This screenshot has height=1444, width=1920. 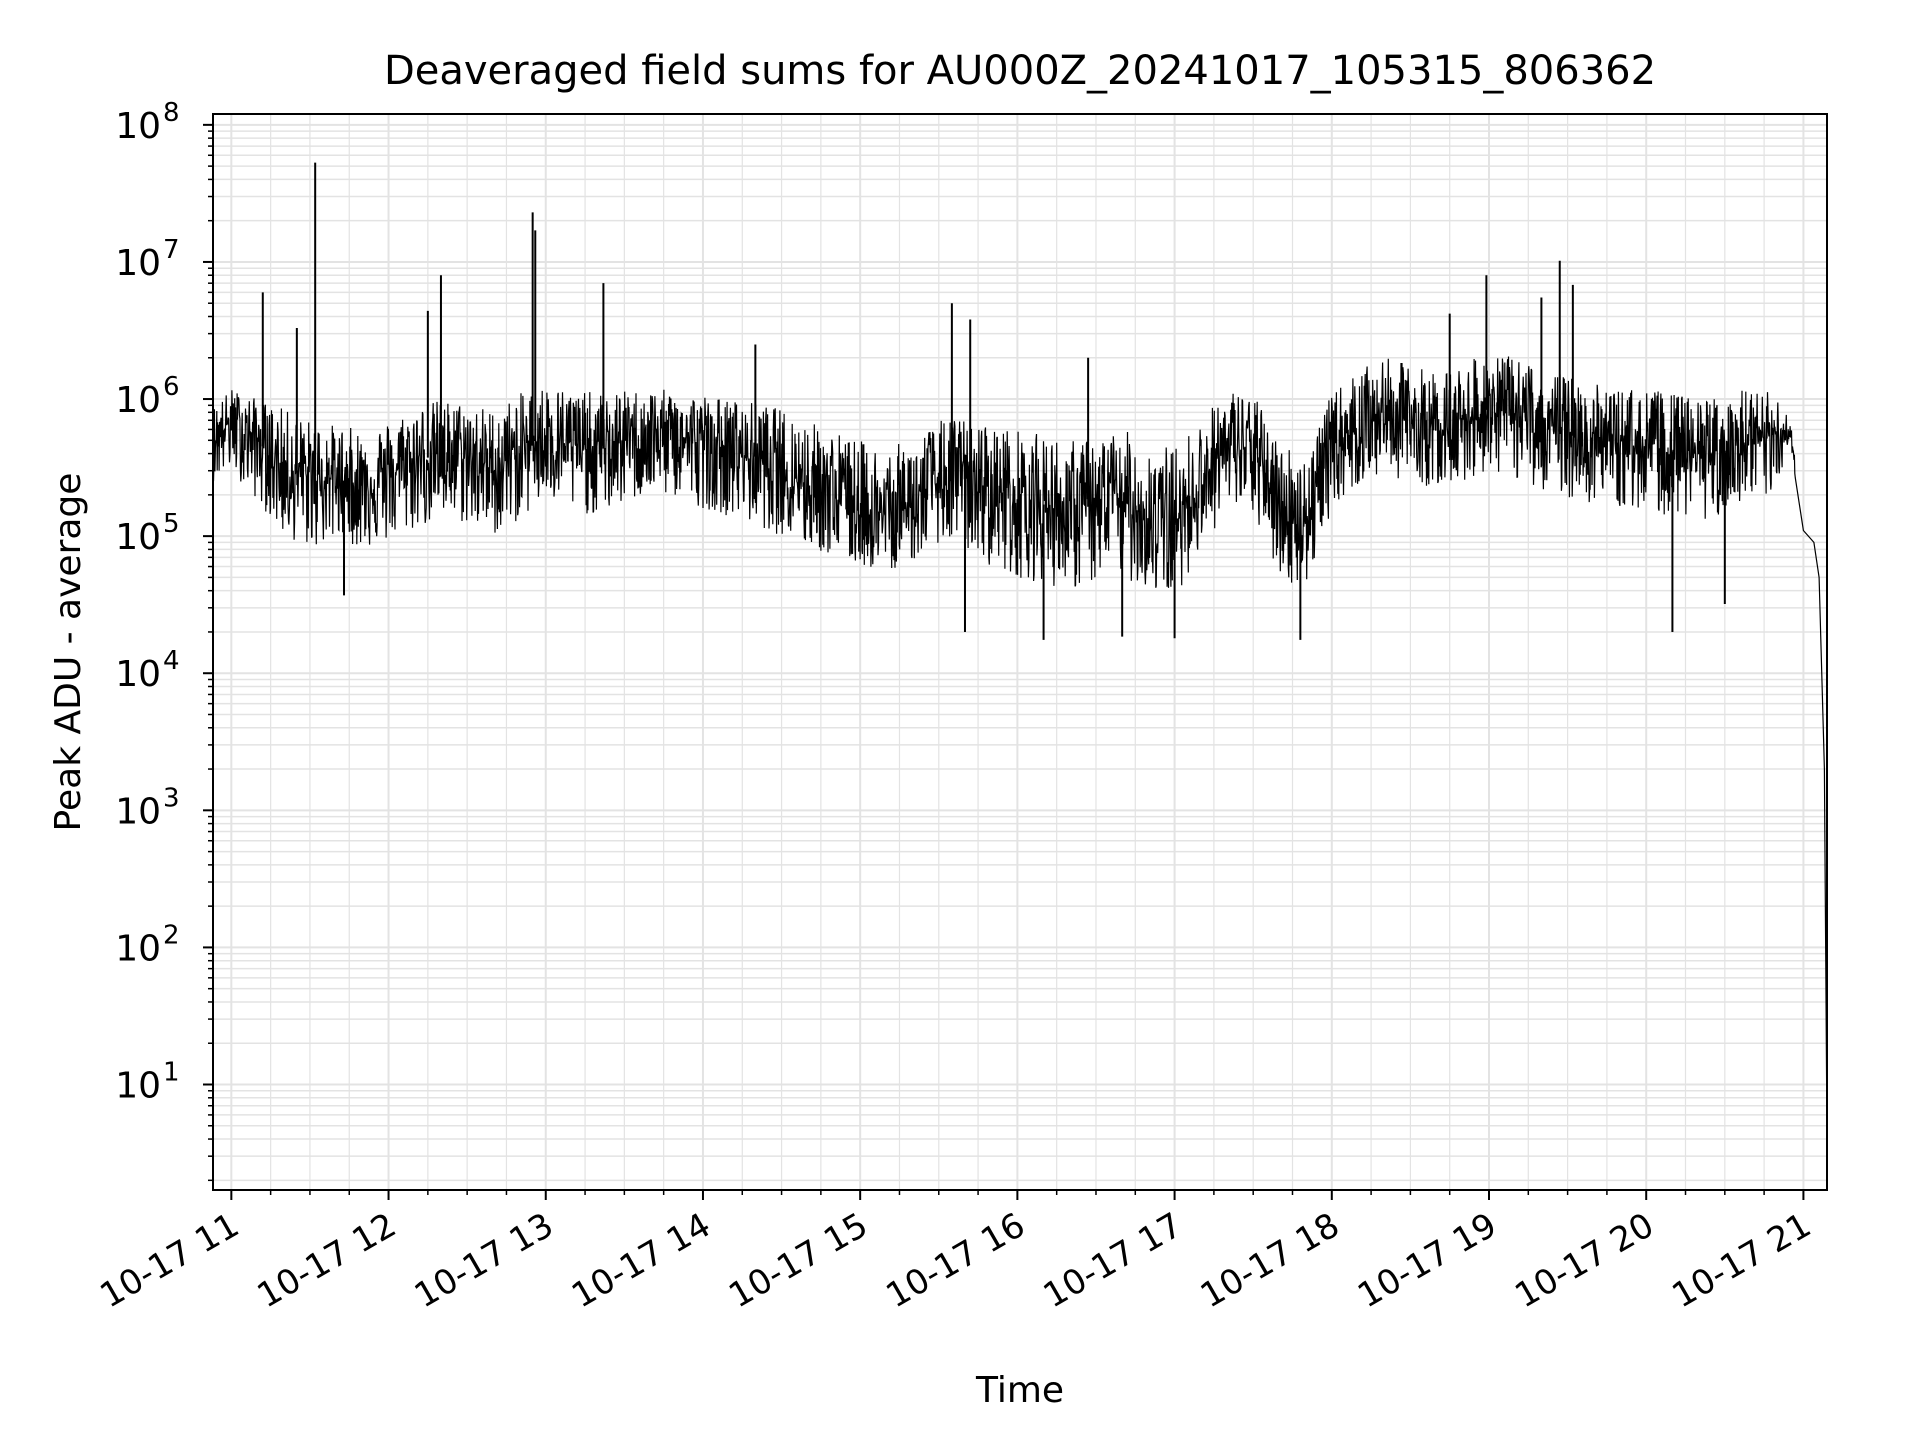 What do you see at coordinates (171, 798) in the screenshot?
I see `y-tick-label-exponent: 3` at bounding box center [171, 798].